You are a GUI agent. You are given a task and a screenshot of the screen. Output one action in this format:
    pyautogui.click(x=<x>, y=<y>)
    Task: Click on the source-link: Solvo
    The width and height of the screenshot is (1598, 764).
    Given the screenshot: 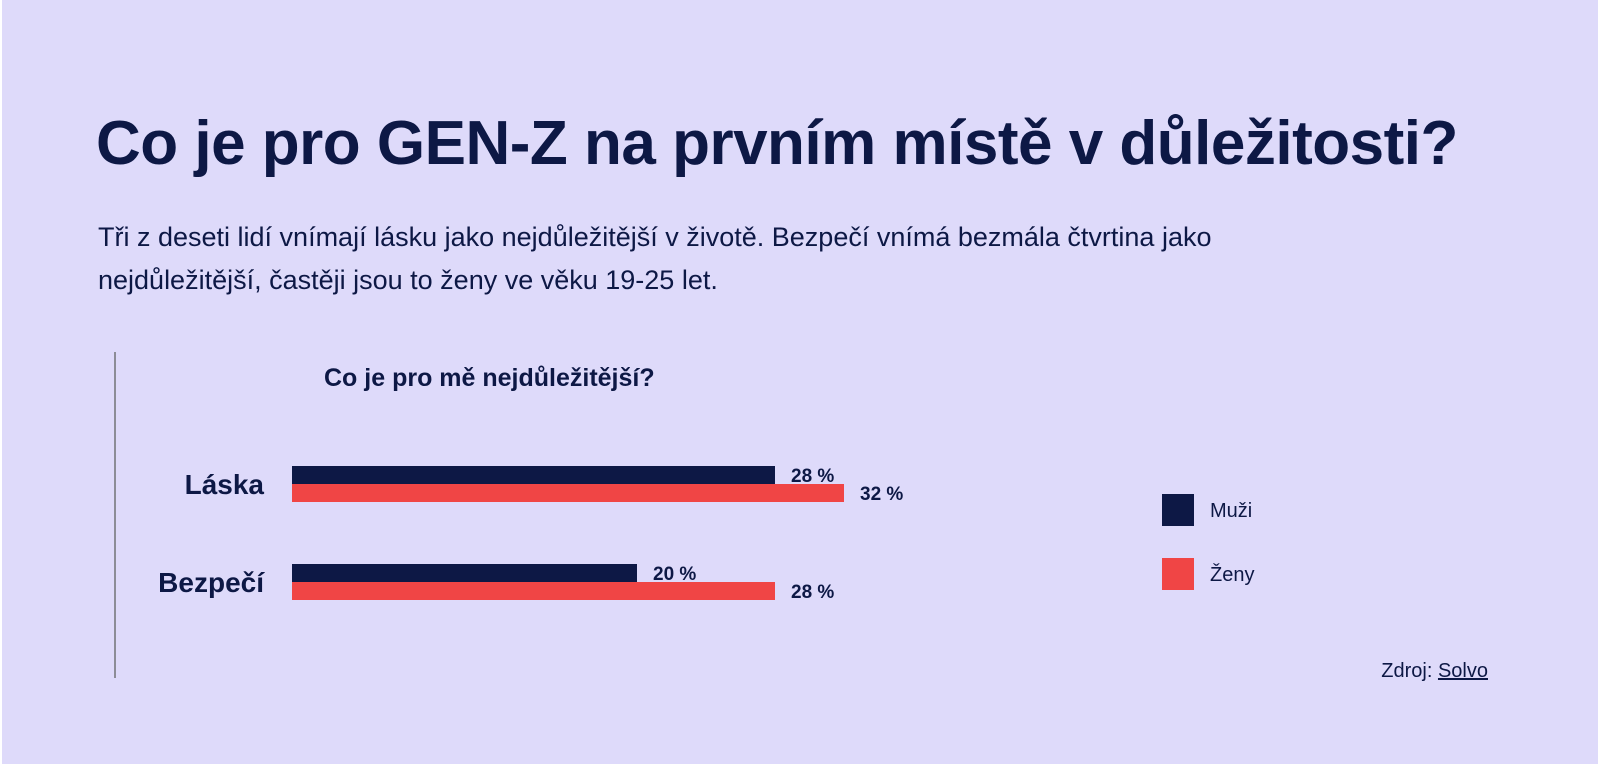 What is the action you would take?
    pyautogui.click(x=1462, y=671)
    